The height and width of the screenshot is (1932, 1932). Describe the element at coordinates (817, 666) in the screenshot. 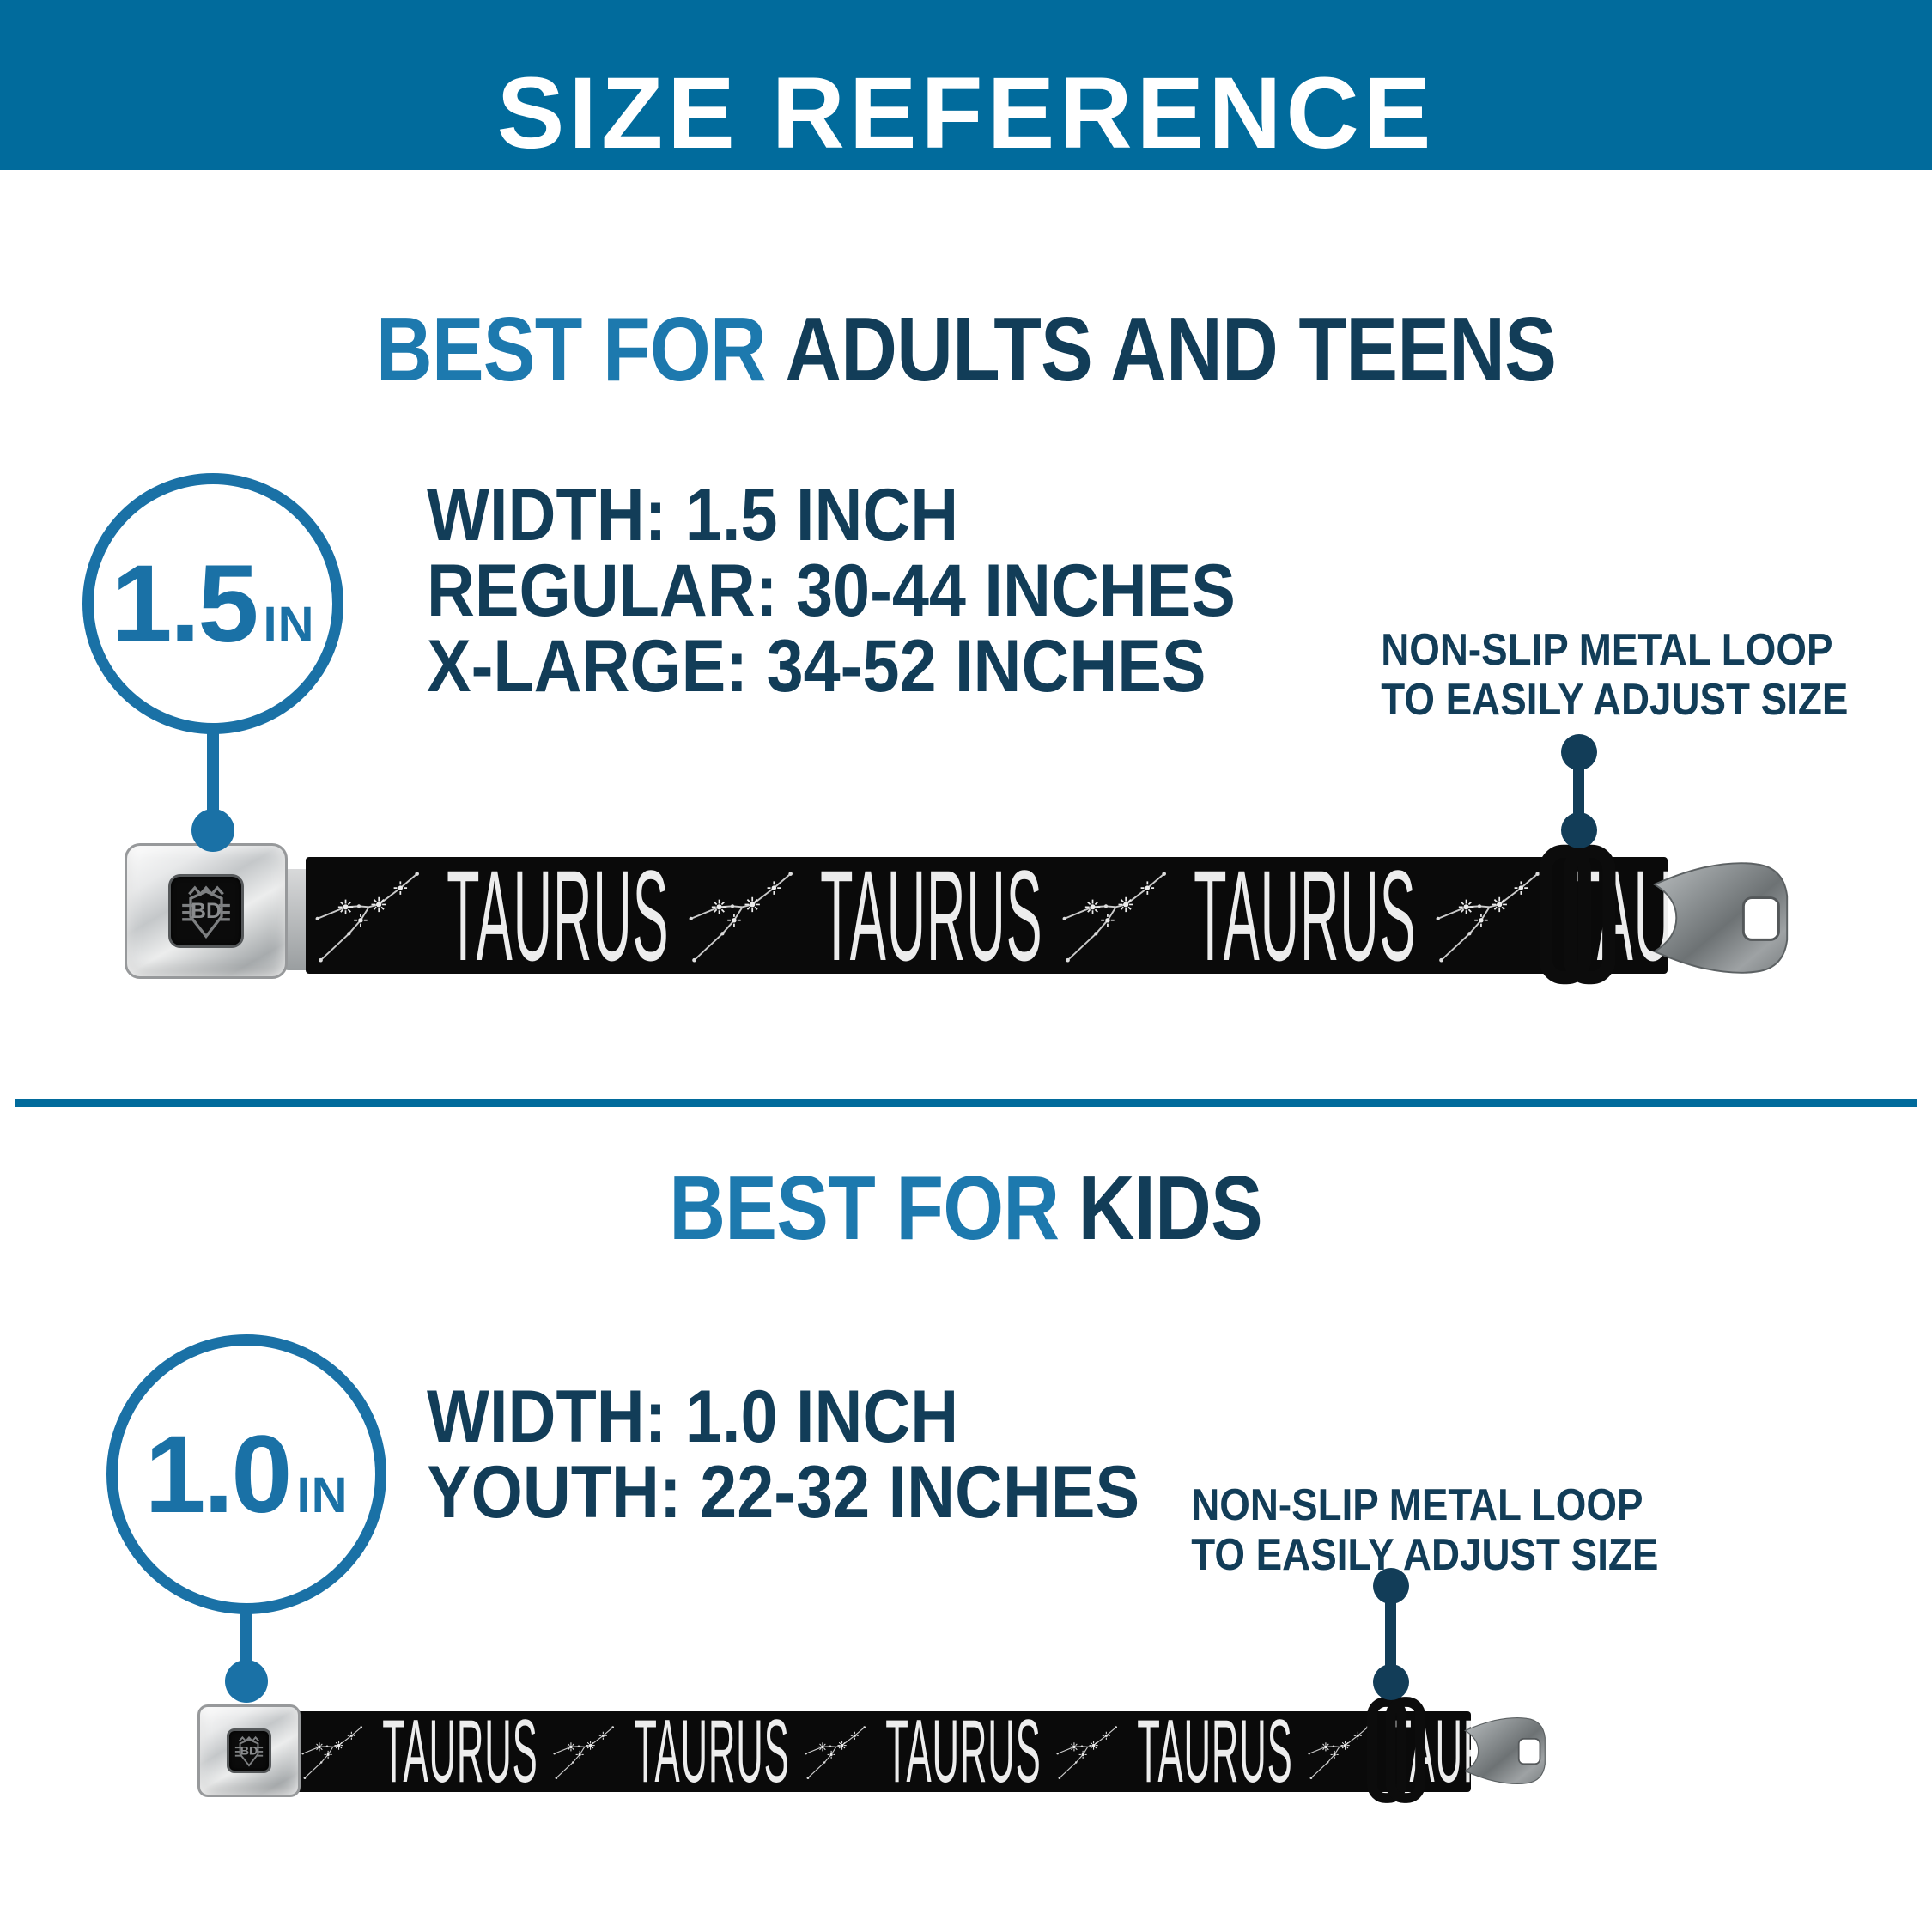

I see `spec-line: X-LARGE: 34-52 INCHES` at that location.